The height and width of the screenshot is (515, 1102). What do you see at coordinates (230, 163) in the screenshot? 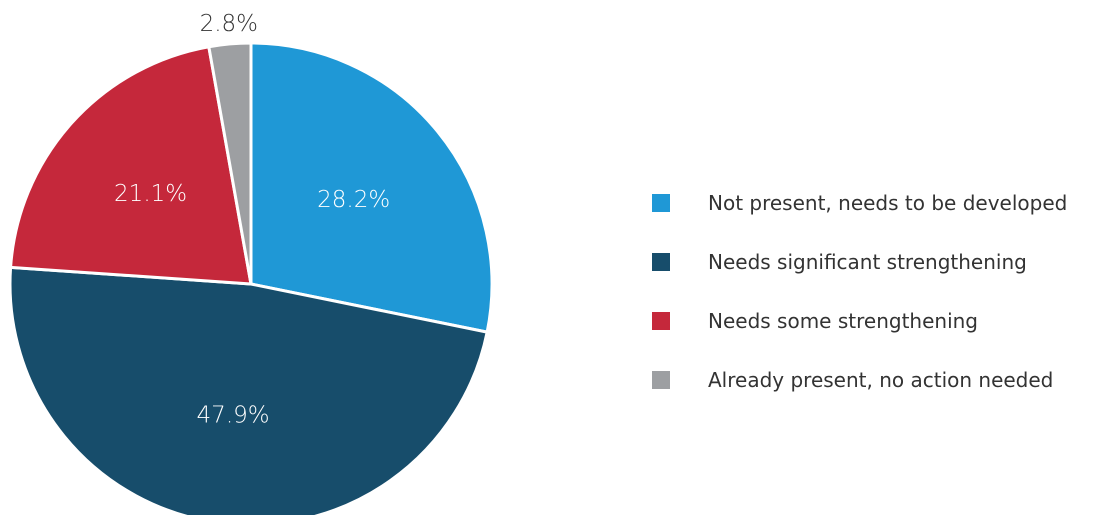
I see `pie-slice-already-present-no-action-needed` at bounding box center [230, 163].